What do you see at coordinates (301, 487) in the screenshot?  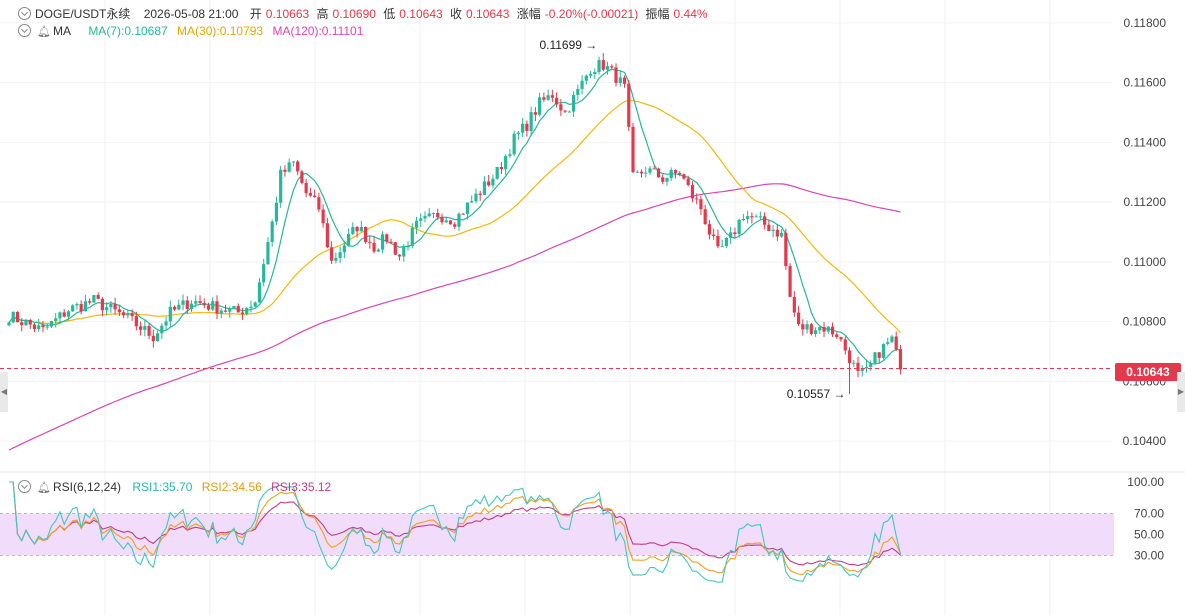 I see `rsi3-legend: RSI3:35.12` at bounding box center [301, 487].